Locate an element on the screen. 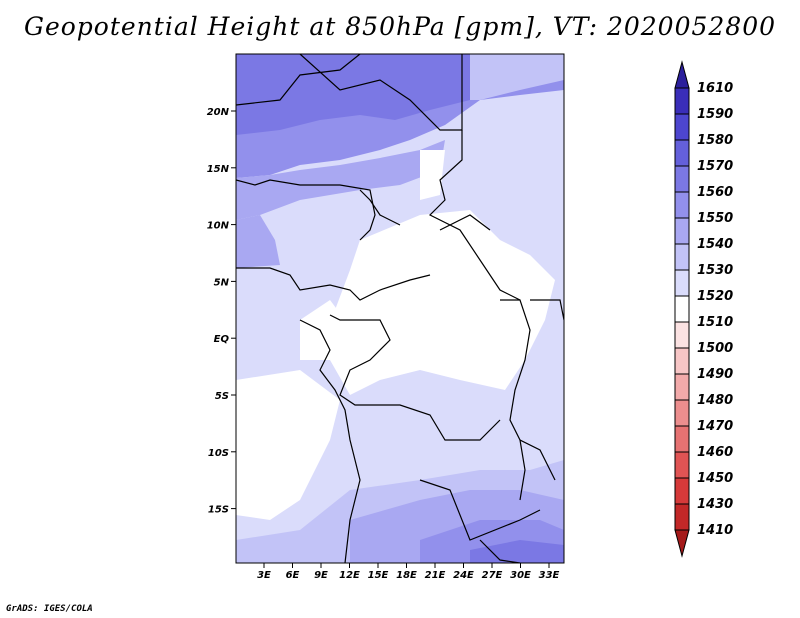 Image resolution: width=800 pixels, height=618 pixels. field-1520-sw is located at coordinates (288, 445).